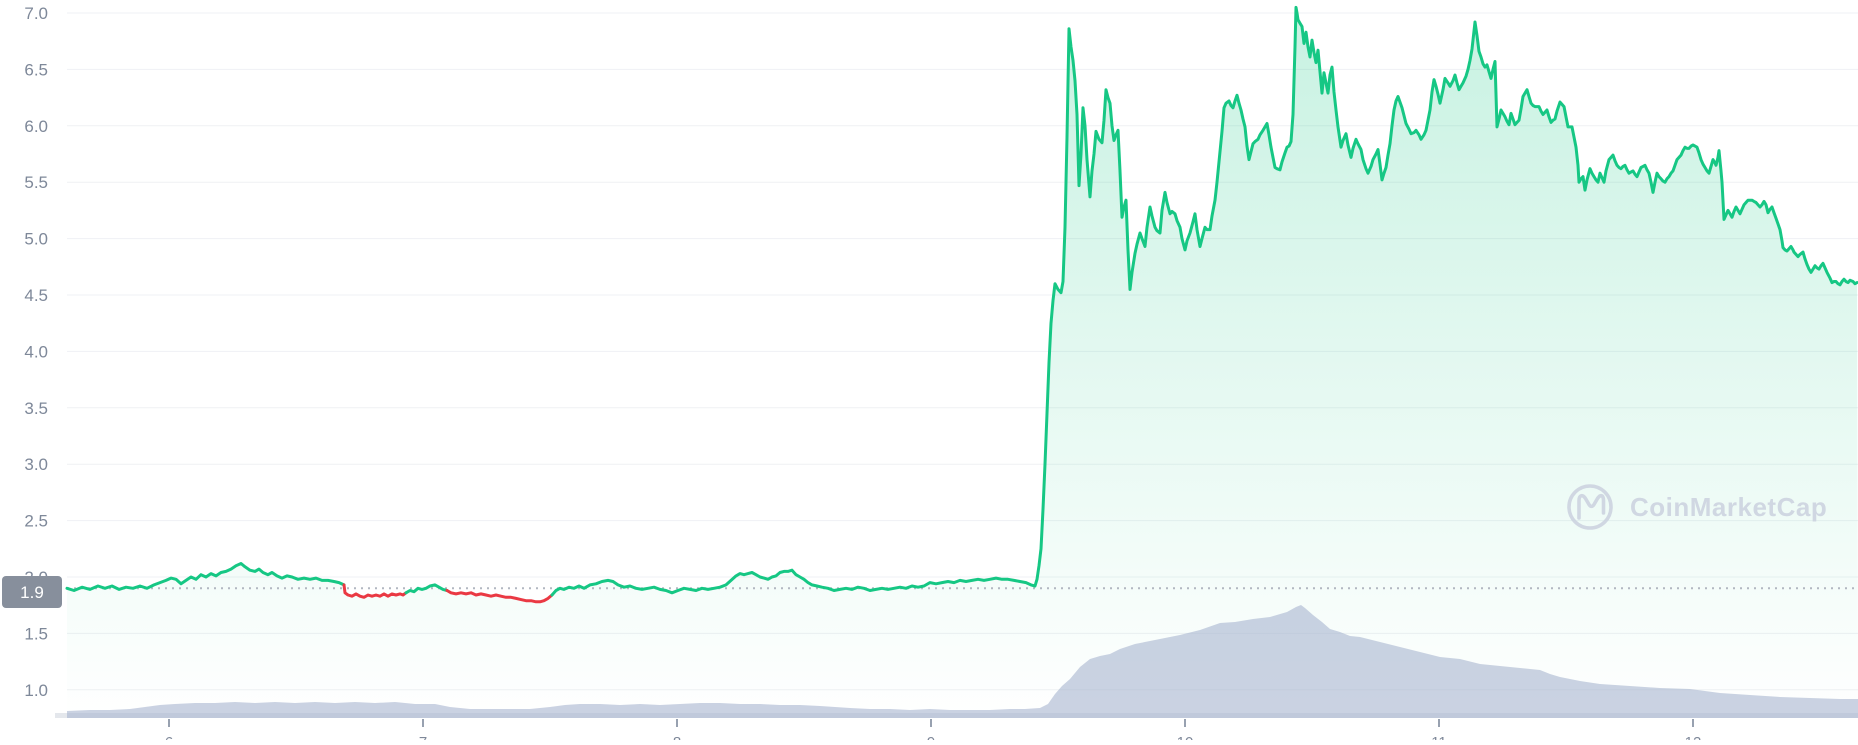 Image resolution: width=1858 pixels, height=745 pixels. I want to click on current-price-badge: 1.9, so click(32, 592).